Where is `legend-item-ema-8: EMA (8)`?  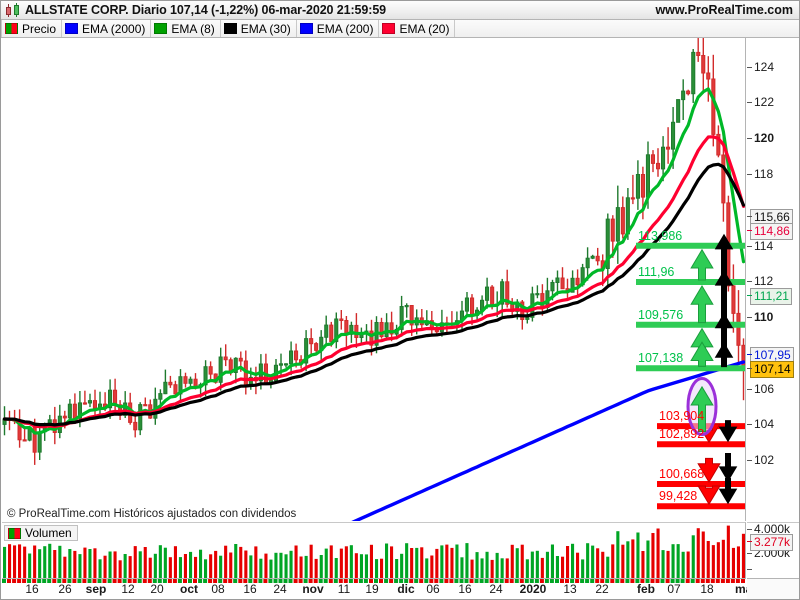 legend-item-ema-8: EMA (8) is located at coordinates (186, 28).